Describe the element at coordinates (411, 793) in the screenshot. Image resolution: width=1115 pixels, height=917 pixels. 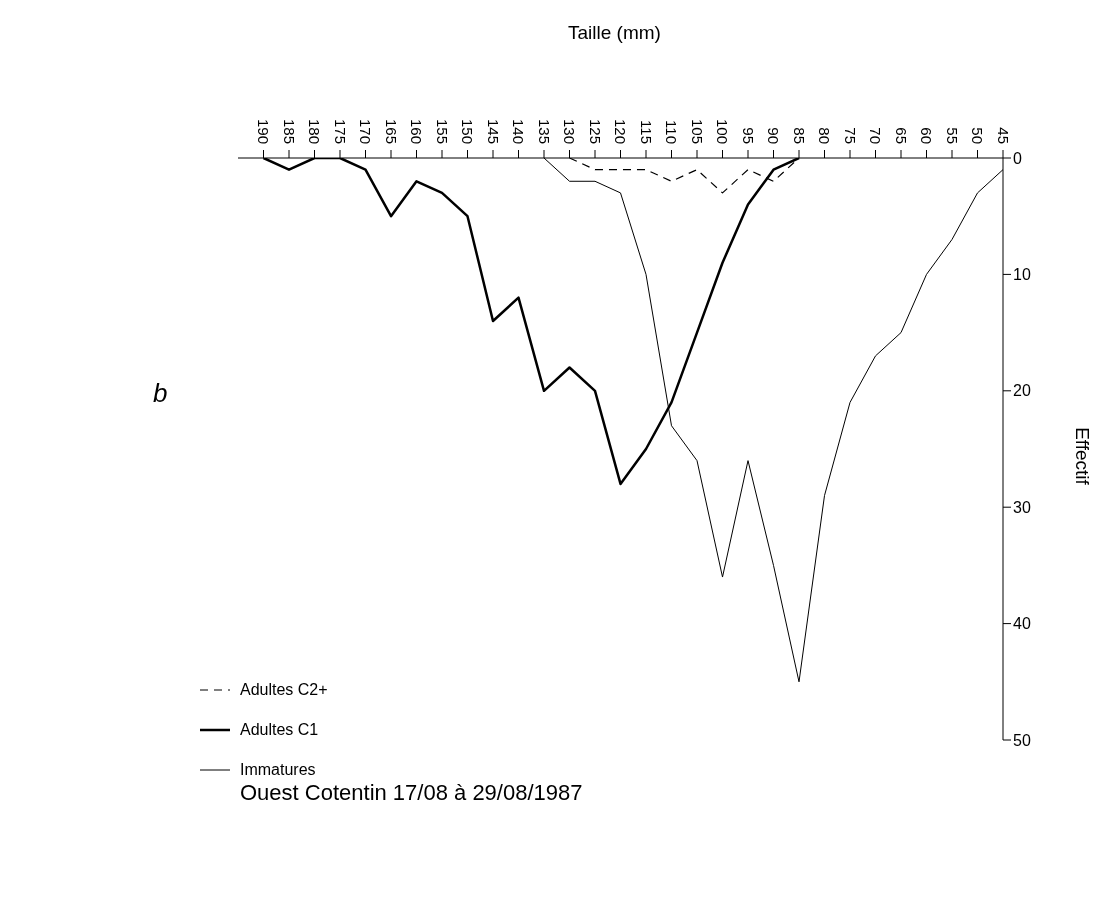
I see `text: Ouest Cotentin 17/08 à 29/08/1987` at that location.